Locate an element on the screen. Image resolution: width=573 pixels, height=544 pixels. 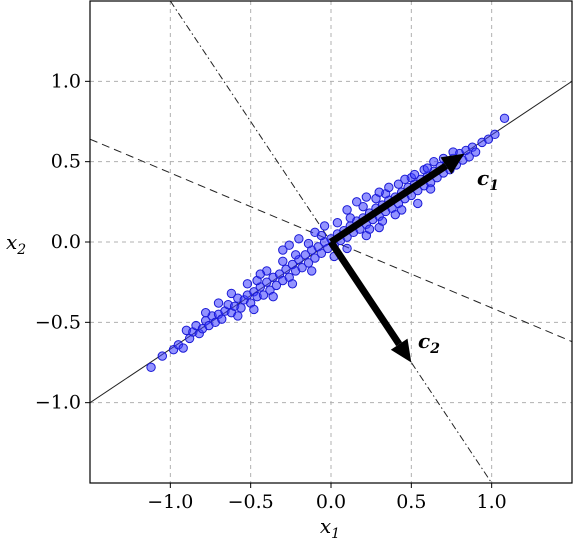
x-axis-label: x1 is located at coordinates (330, 528).